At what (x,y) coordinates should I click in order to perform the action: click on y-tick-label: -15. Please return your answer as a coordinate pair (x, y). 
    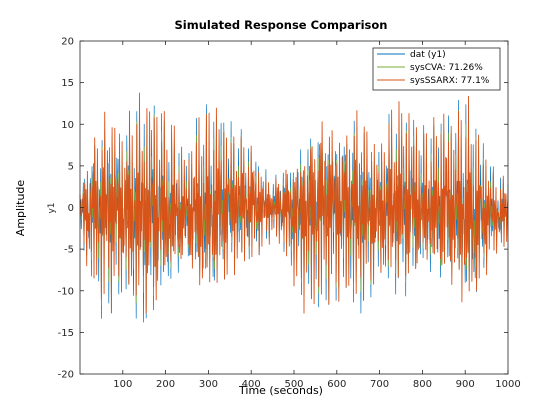
    Looking at the image, I should click on (66, 333).